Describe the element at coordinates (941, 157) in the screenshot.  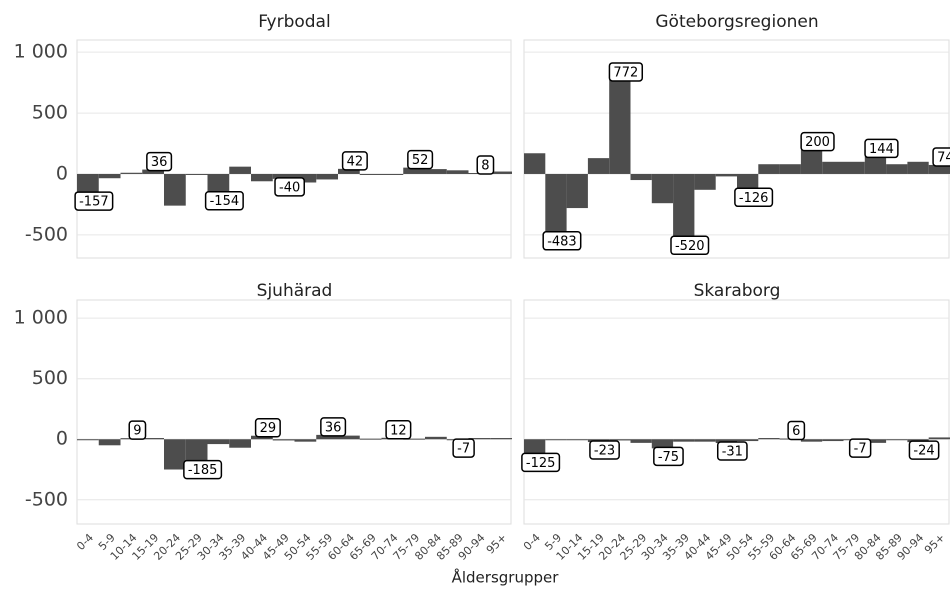
I see `data-label: 74` at that location.